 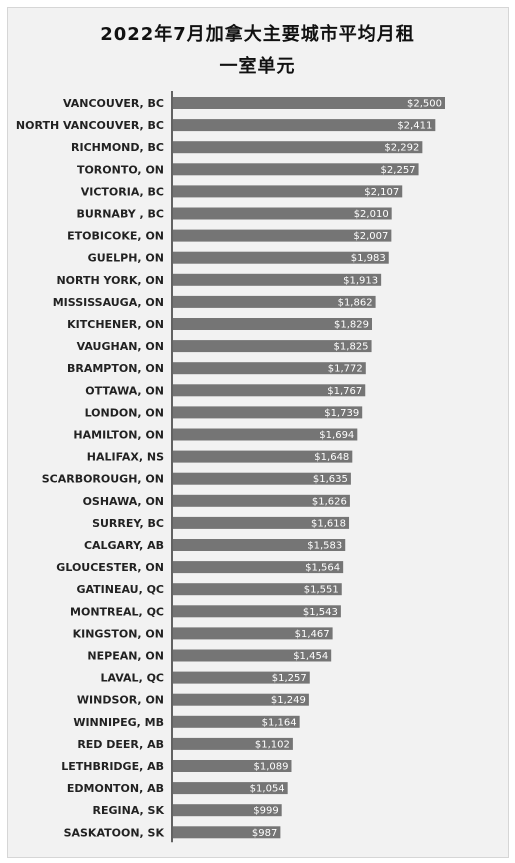 I want to click on data-label: $2,500, so click(x=424, y=104).